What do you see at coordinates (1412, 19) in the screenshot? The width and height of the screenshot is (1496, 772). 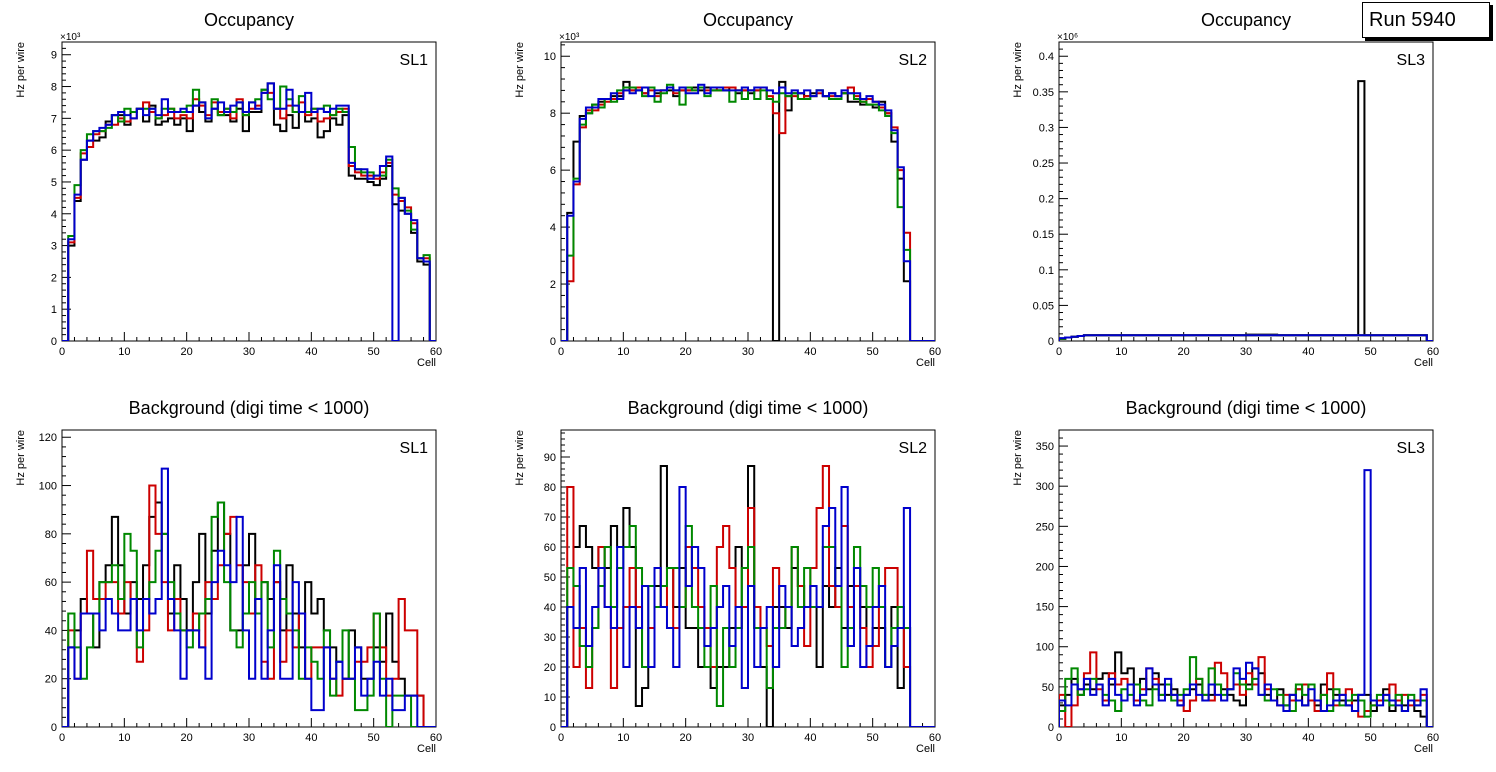 I see `run-label: Run 5940` at bounding box center [1412, 19].